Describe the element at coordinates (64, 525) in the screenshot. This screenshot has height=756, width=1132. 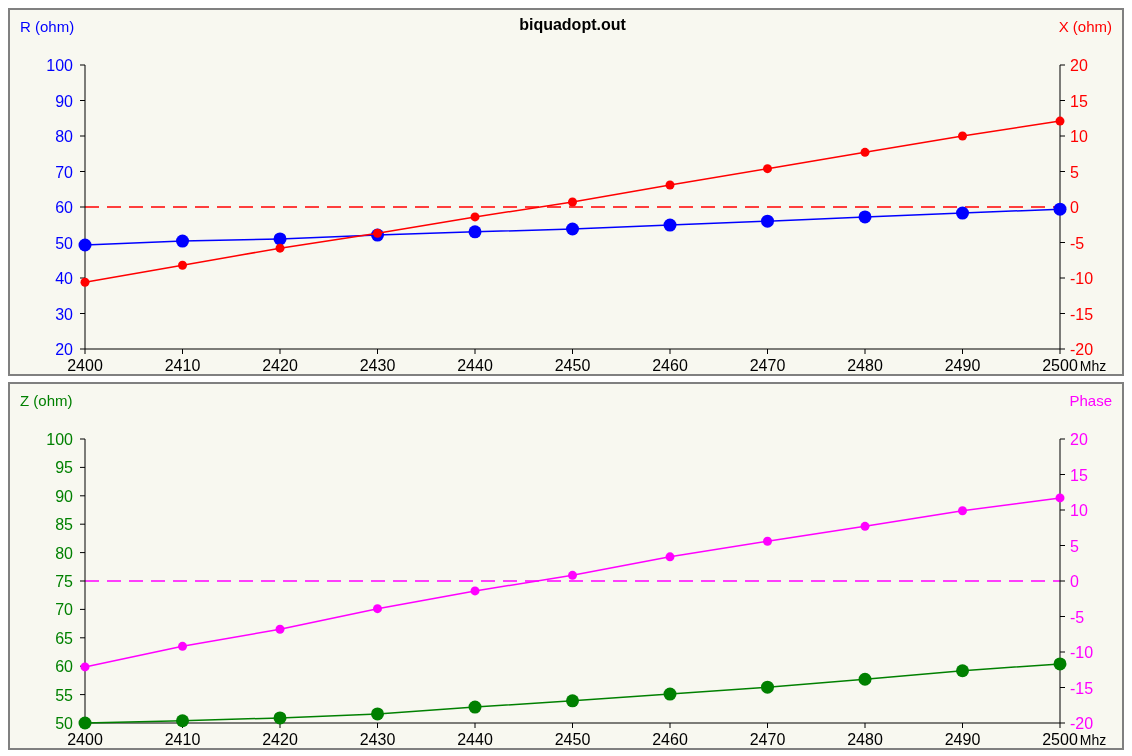
I see `y-tick-label: 85` at that location.